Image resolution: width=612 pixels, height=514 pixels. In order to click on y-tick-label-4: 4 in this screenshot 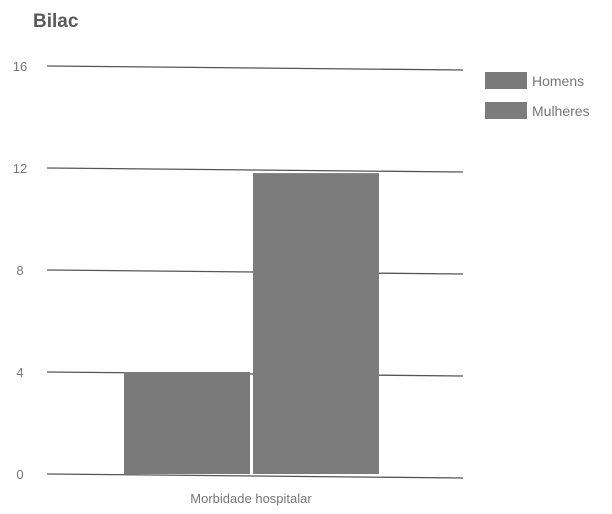, I will do `click(19, 372)`.